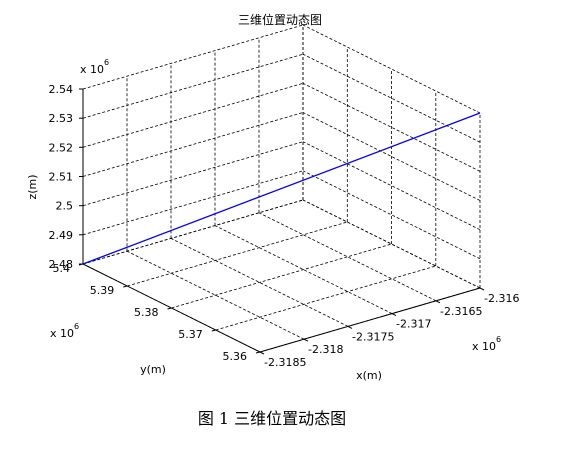  Describe the element at coordinates (61, 89) in the screenshot. I see `z-tick-label: 2.54` at that location.